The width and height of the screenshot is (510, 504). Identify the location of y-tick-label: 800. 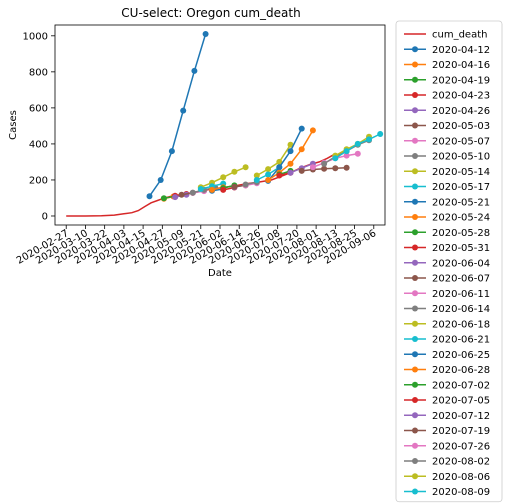
(38, 72).